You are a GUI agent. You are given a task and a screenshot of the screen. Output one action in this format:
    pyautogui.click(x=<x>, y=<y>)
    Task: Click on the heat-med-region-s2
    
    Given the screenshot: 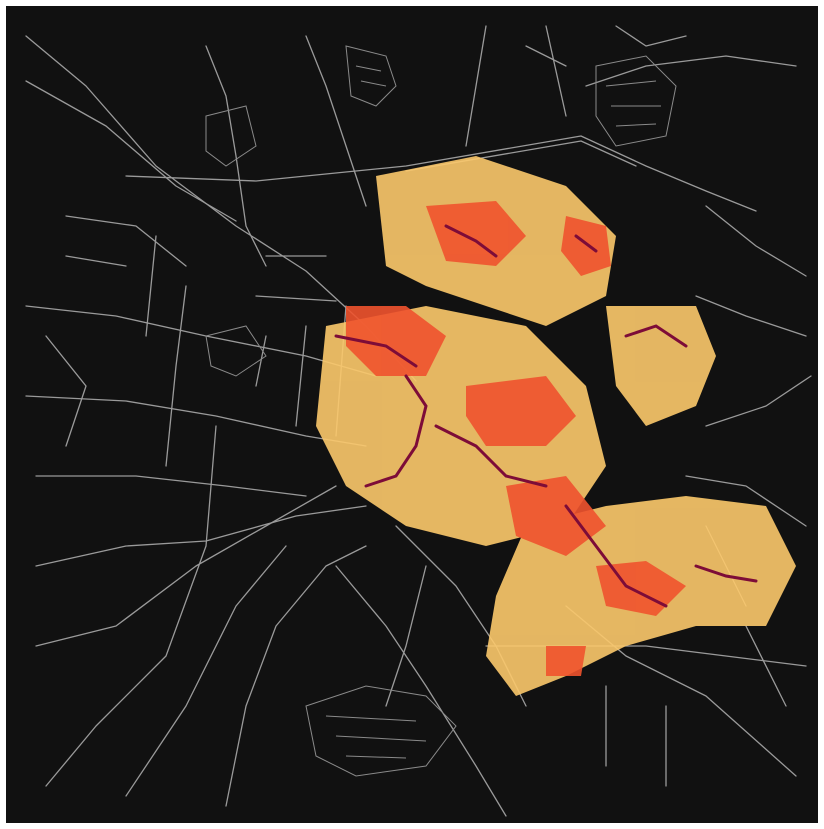 What is the action you would take?
    pyautogui.click(x=566, y=661)
    